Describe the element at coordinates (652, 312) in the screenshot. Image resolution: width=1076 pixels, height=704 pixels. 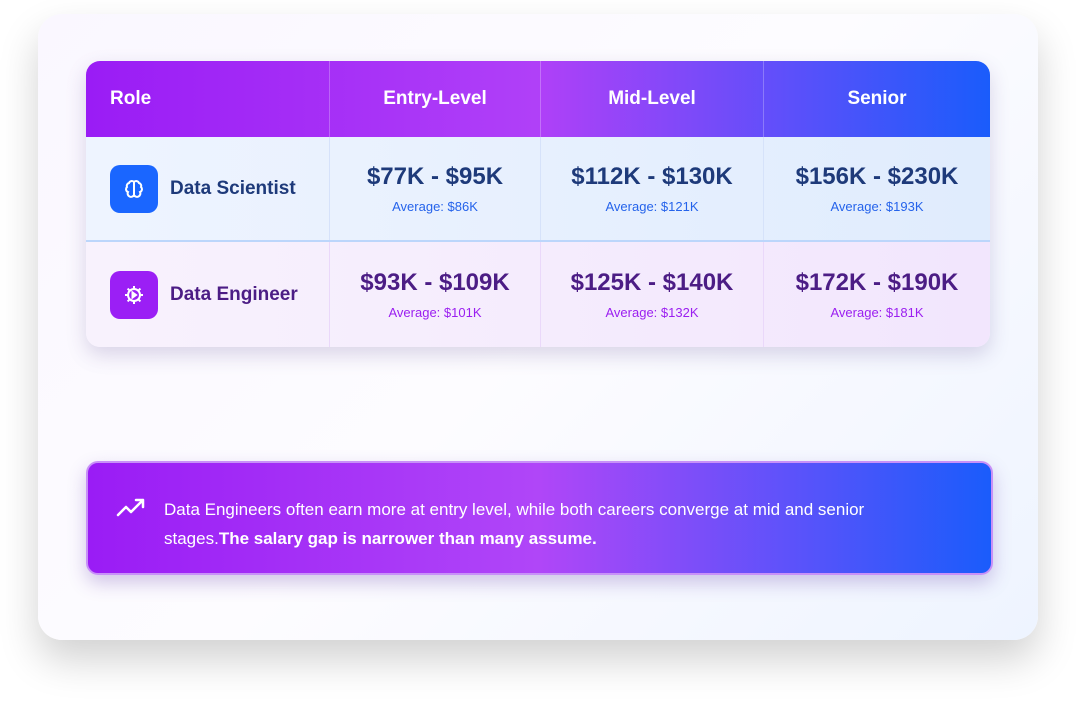
I see `salary-average: Average: $132K` at that location.